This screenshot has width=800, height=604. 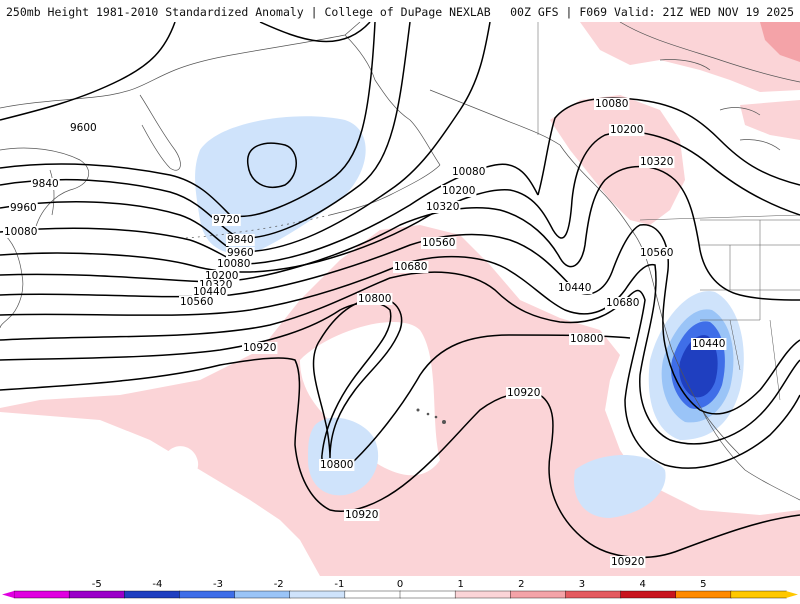 I want to click on colorbar-svg: -5 -4 -3 -2 -1 0 1 2 3 4 5, so click(x=400, y=589).